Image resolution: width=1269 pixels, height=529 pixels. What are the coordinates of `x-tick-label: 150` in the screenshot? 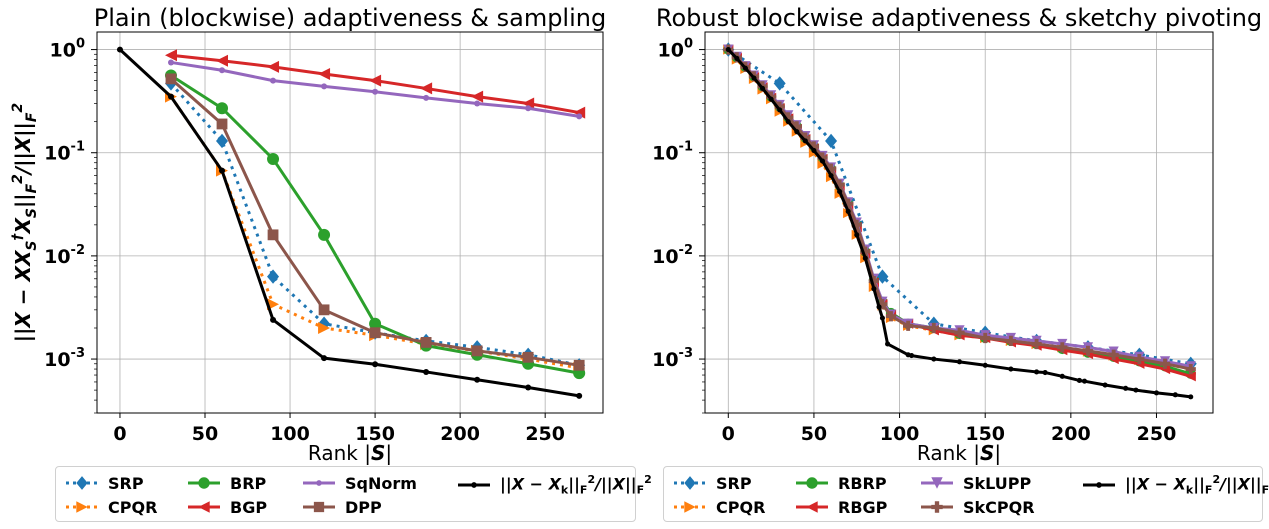 It's located at (985, 434).